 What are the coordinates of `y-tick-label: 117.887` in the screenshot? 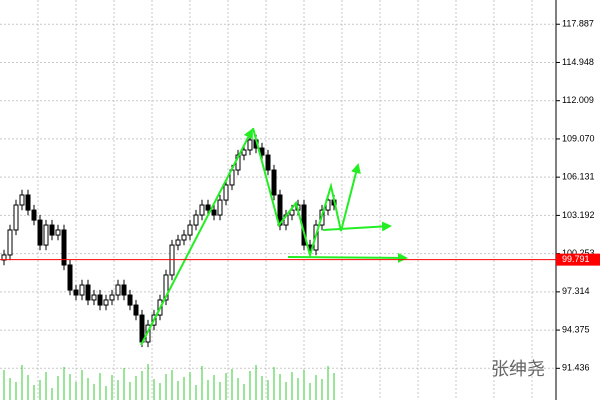 It's located at (578, 24).